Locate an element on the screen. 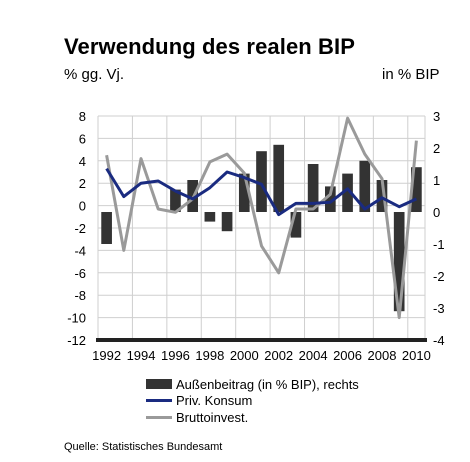 This screenshot has height=462, width=470. x-tick-label: 2008 is located at coordinates (382, 355).